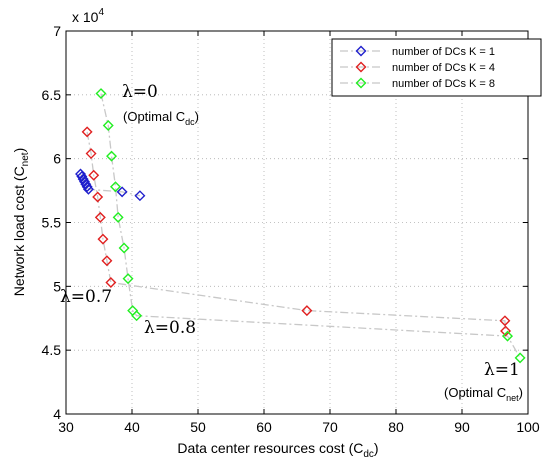 This screenshot has width=559, height=463. What do you see at coordinates (443, 84) in the screenshot?
I see `legend-label: number of DCs K = 8` at bounding box center [443, 84].